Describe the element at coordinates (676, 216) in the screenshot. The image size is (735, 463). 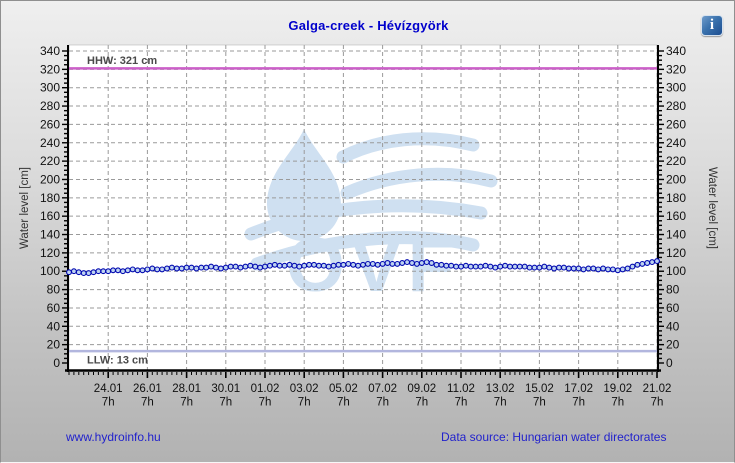
I see `y-tick-label-right: 160` at that location.